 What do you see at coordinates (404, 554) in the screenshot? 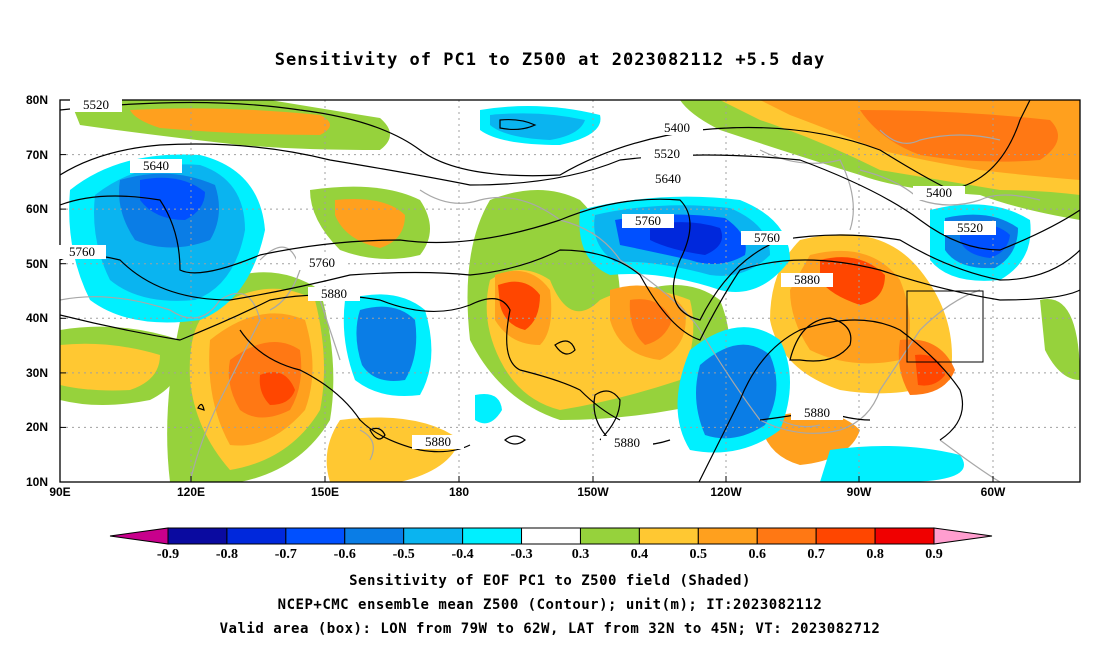
I see `colorbar-label: -0.5` at bounding box center [404, 554].